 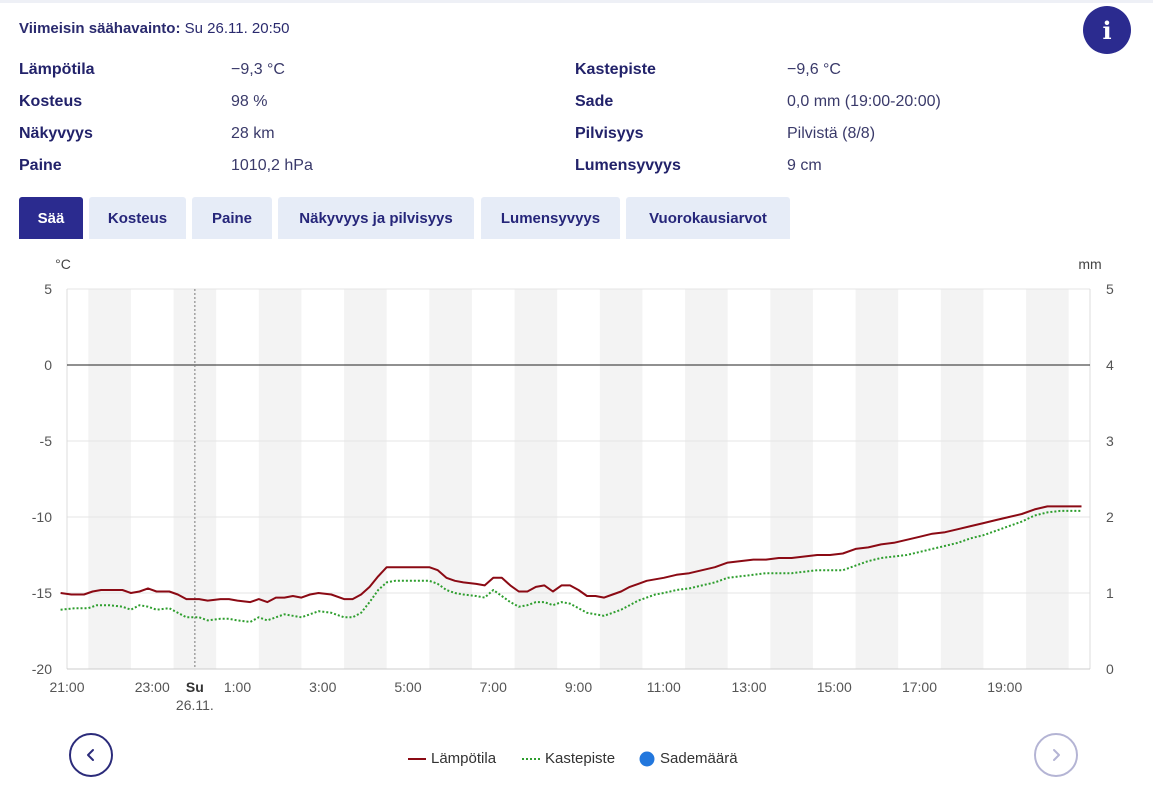 I want to click on y-right-tick-label: 3, so click(x=1110, y=441).